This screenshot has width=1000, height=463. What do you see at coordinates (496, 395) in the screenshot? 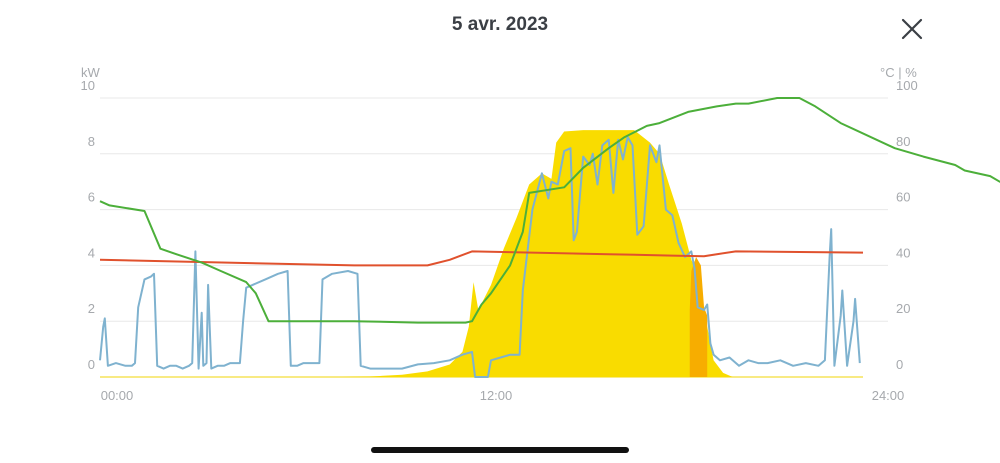
I see `x-tick: 12:00` at bounding box center [496, 395].